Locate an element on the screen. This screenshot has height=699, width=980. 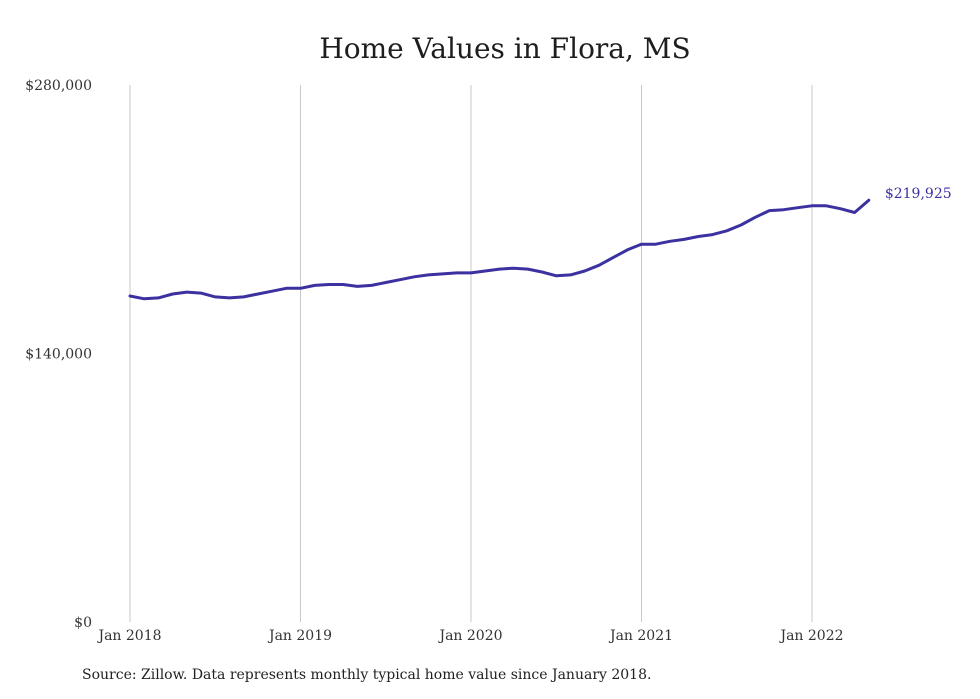
x-tick-label: Jan 2020 is located at coordinates (469, 636).